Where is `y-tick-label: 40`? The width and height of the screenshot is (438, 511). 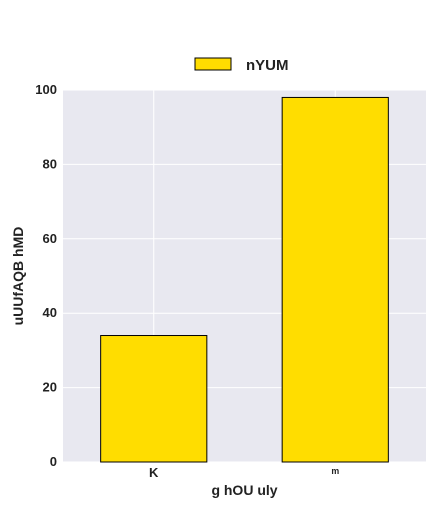 y-tick-label: 40 is located at coordinates (50, 312).